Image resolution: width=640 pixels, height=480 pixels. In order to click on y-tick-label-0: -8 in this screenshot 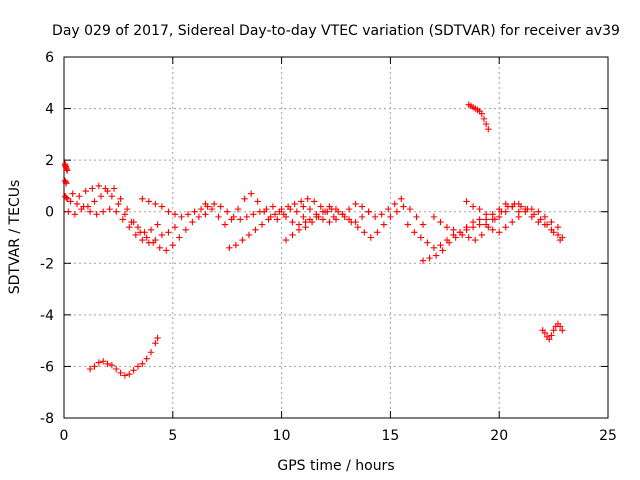, I will do `click(47, 419)`.